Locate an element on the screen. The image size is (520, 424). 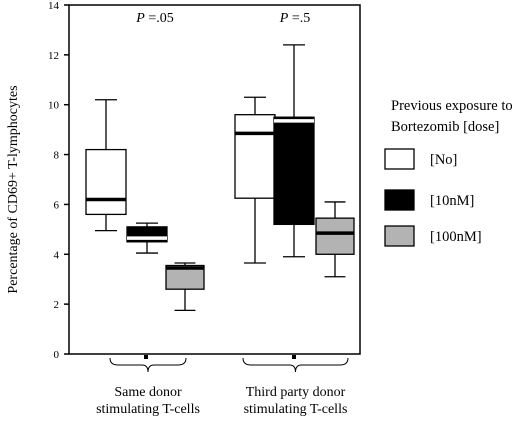
y-tick-label: 12 is located at coordinates (53, 56).